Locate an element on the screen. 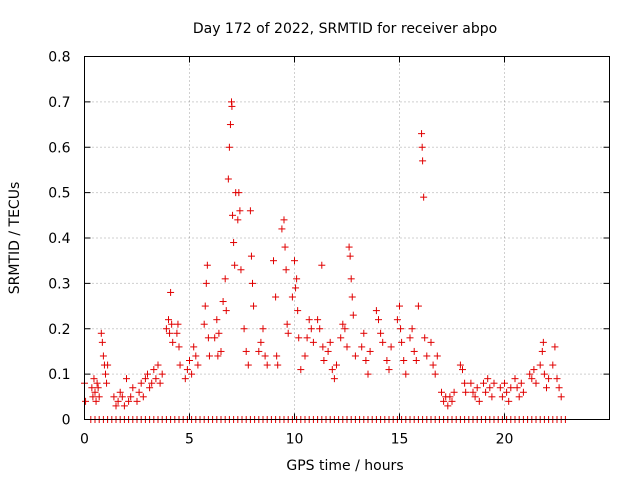  x-tick-label: 10 is located at coordinates (295, 440).